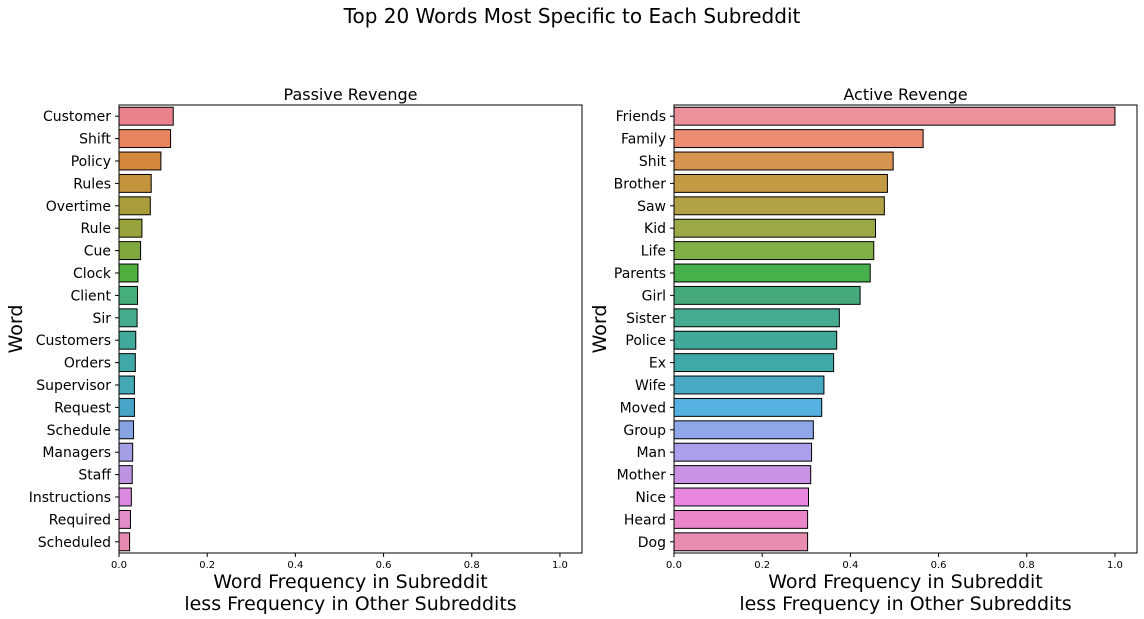  I want to click on active-yaxis-label: Word, so click(600, 329).